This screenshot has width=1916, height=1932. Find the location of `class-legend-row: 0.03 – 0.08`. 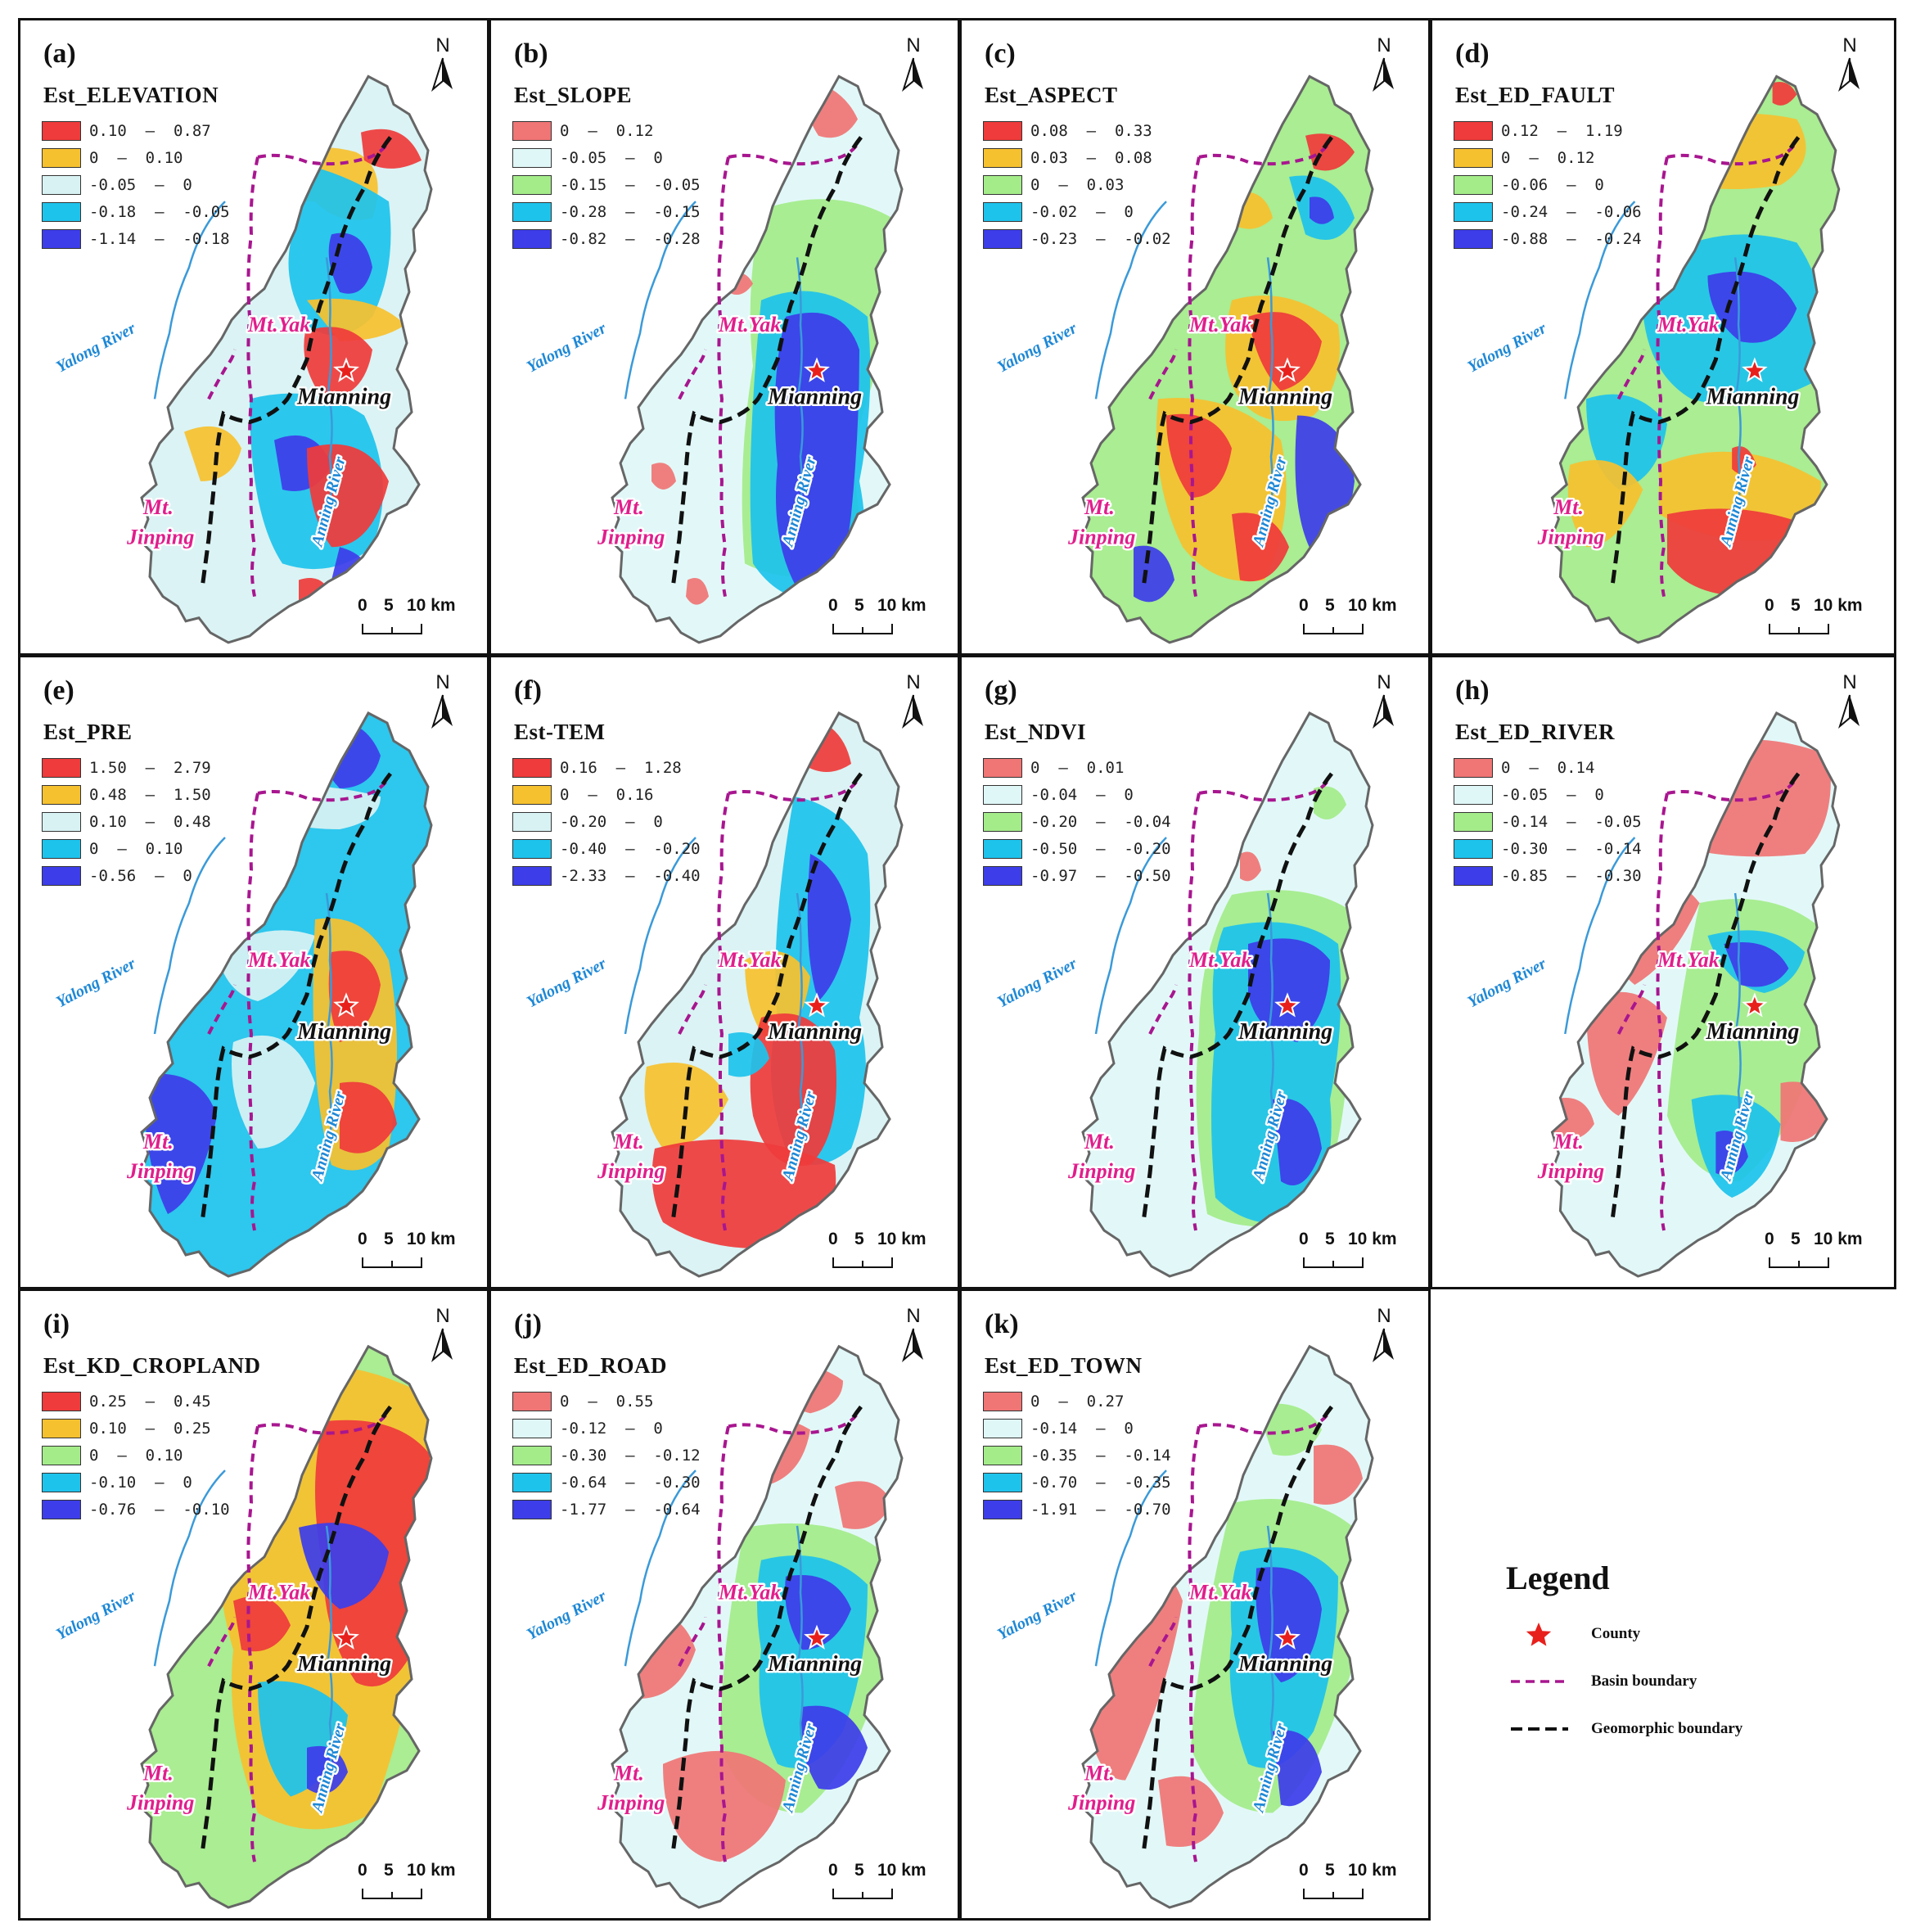

class-legend-row: 0.03 – 0.08 is located at coordinates (1077, 157).